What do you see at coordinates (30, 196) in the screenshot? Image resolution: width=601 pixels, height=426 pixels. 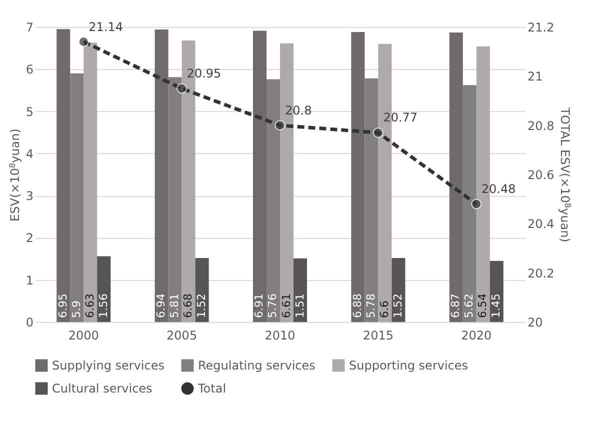 I see `y-tick-label: 3` at bounding box center [30, 196].